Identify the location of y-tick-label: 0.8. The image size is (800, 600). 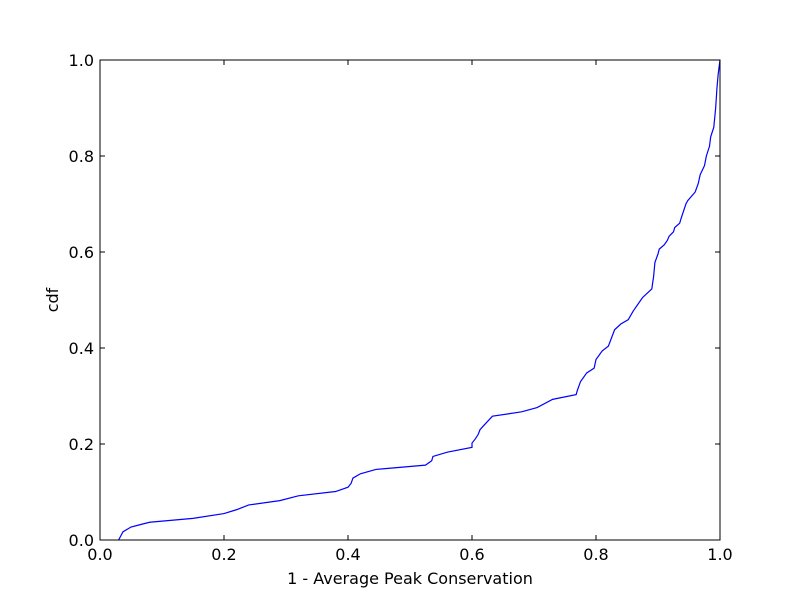
(81, 156).